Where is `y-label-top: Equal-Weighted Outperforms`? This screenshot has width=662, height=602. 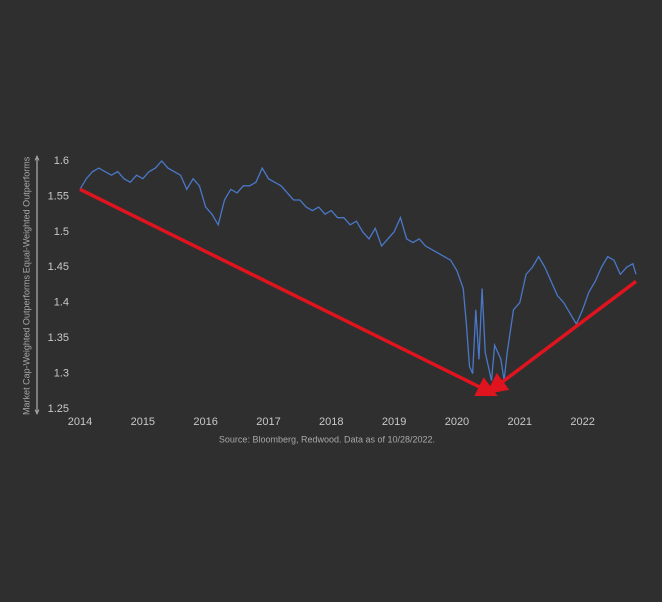 y-label-top: Equal-Weighted Outperforms is located at coordinates (26, 214).